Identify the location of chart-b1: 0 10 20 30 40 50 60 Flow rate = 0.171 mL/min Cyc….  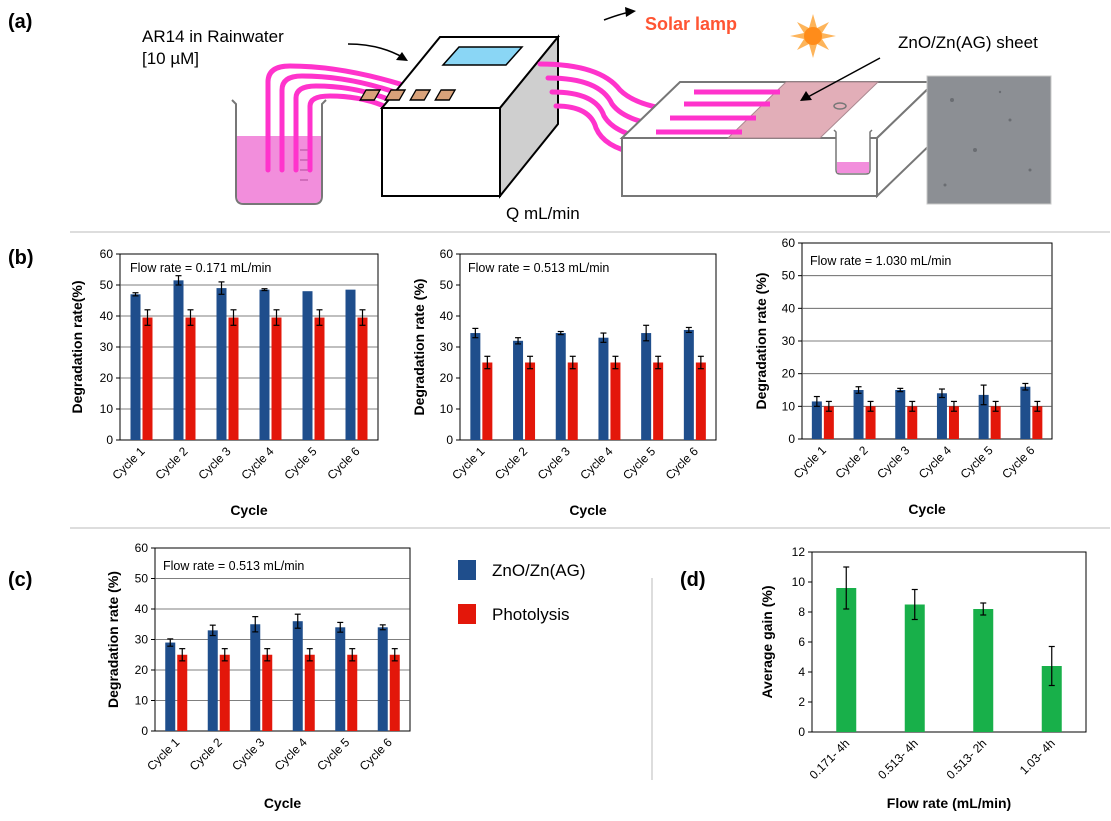
(224, 382).